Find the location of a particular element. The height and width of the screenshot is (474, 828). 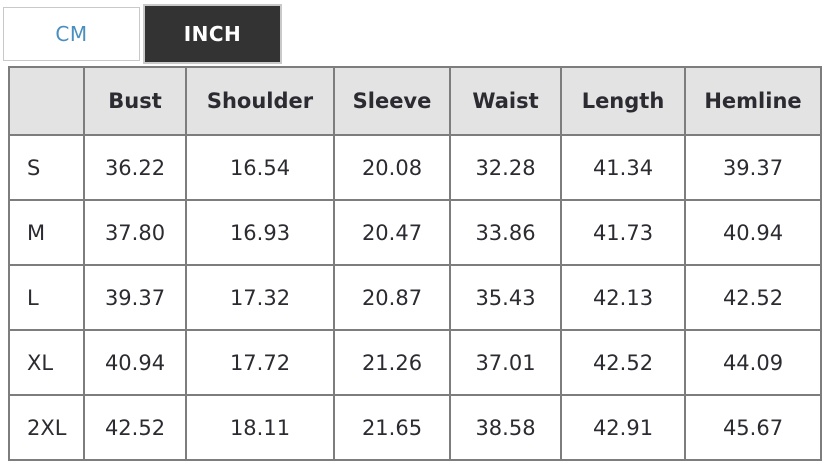

size-cell: XL is located at coordinates (46, 362).